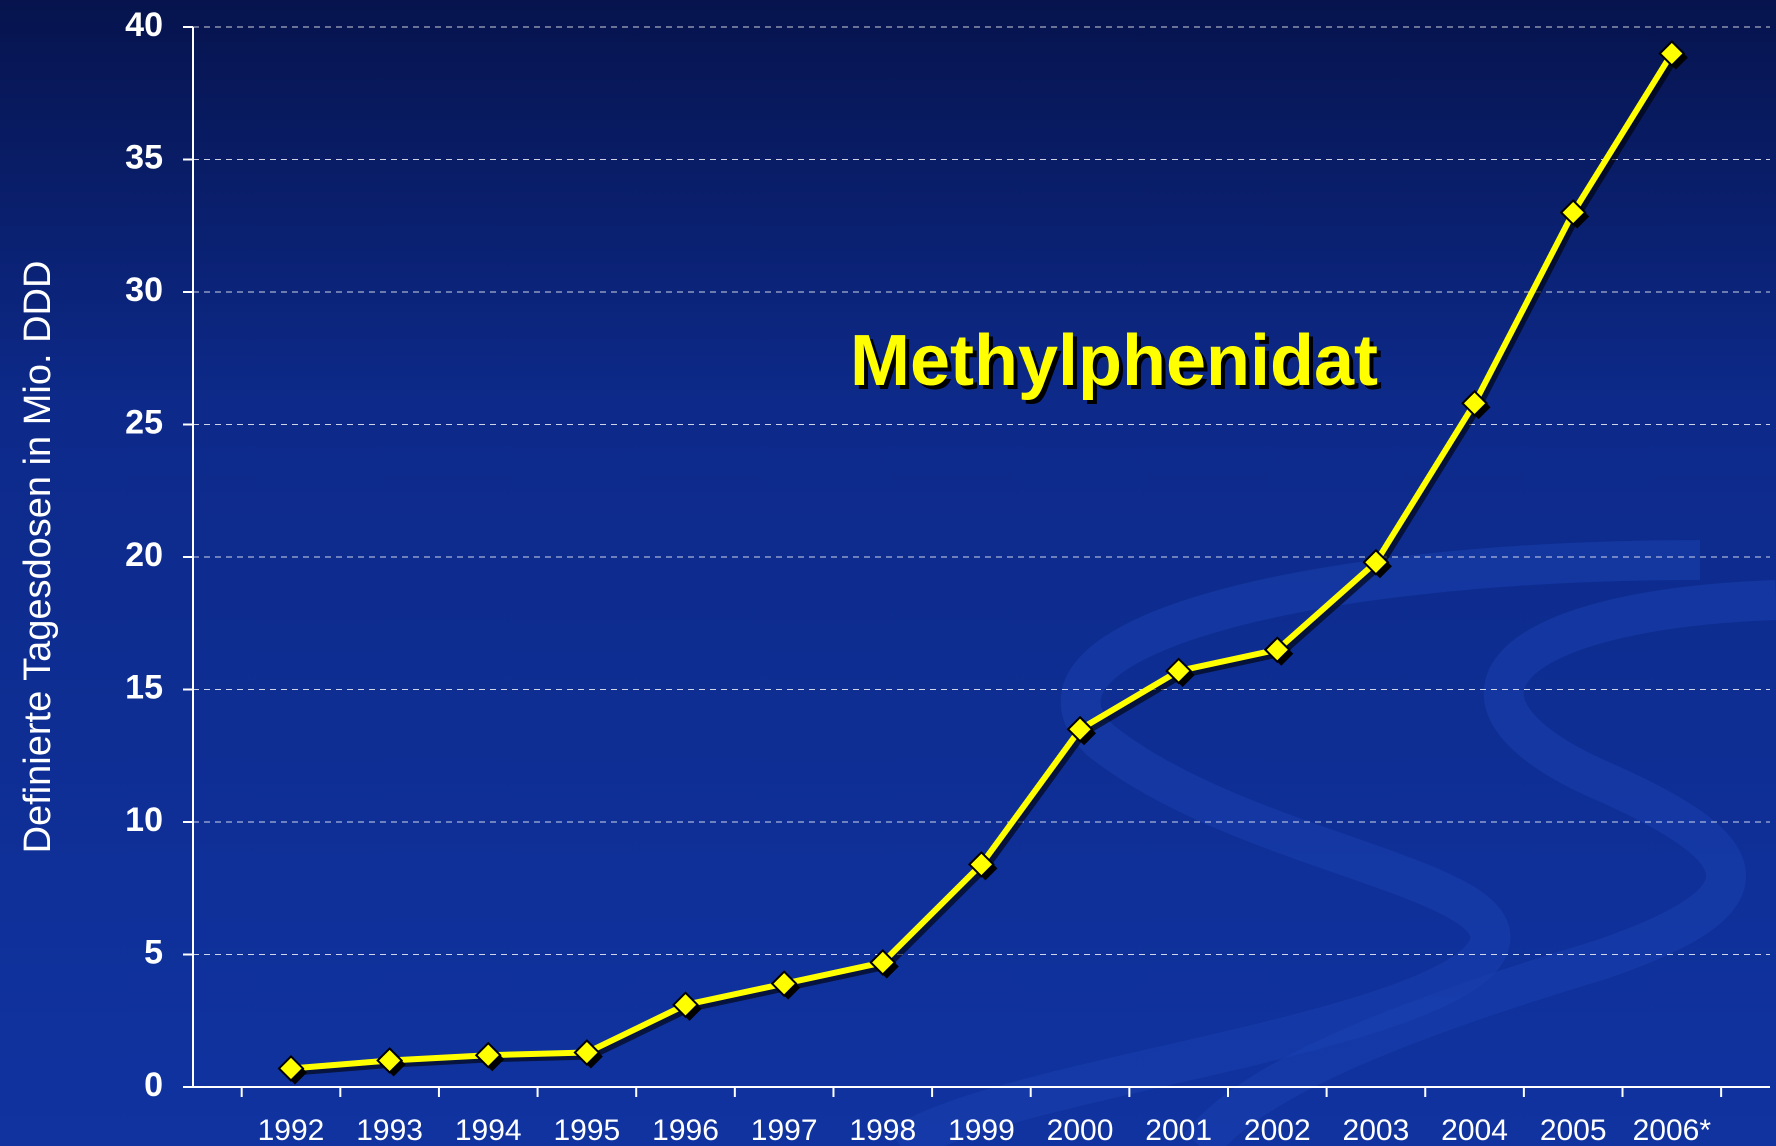 Image resolution: width=1776 pixels, height=1146 pixels. I want to click on y-axis-label: Definierte Tagesdosen in Mio. DDD, so click(38, 557).